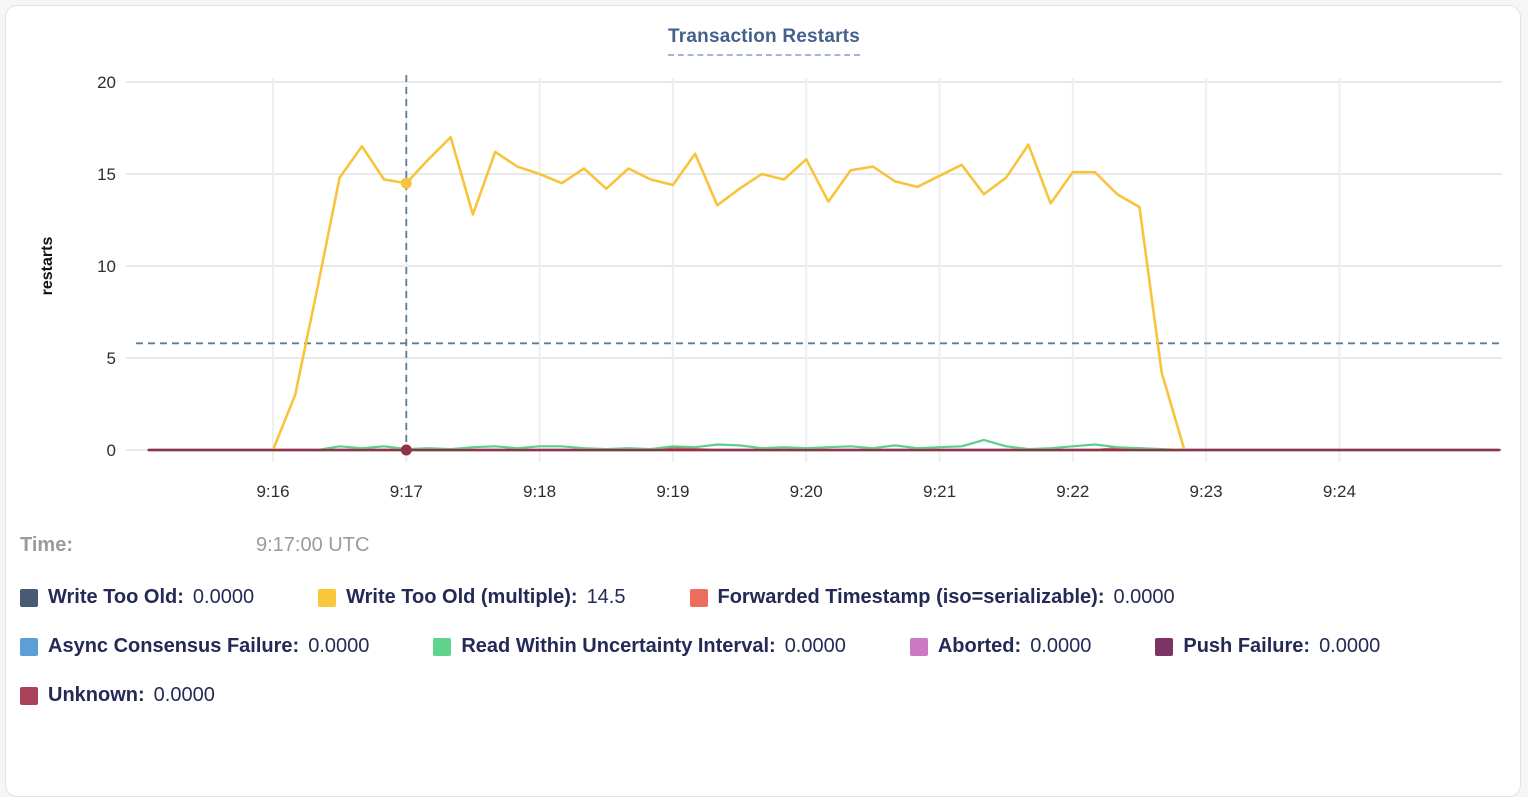 Image resolution: width=1528 pixels, height=797 pixels. Describe the element at coordinates (116, 597) in the screenshot. I see `legend-label: Write Too Old:` at that location.